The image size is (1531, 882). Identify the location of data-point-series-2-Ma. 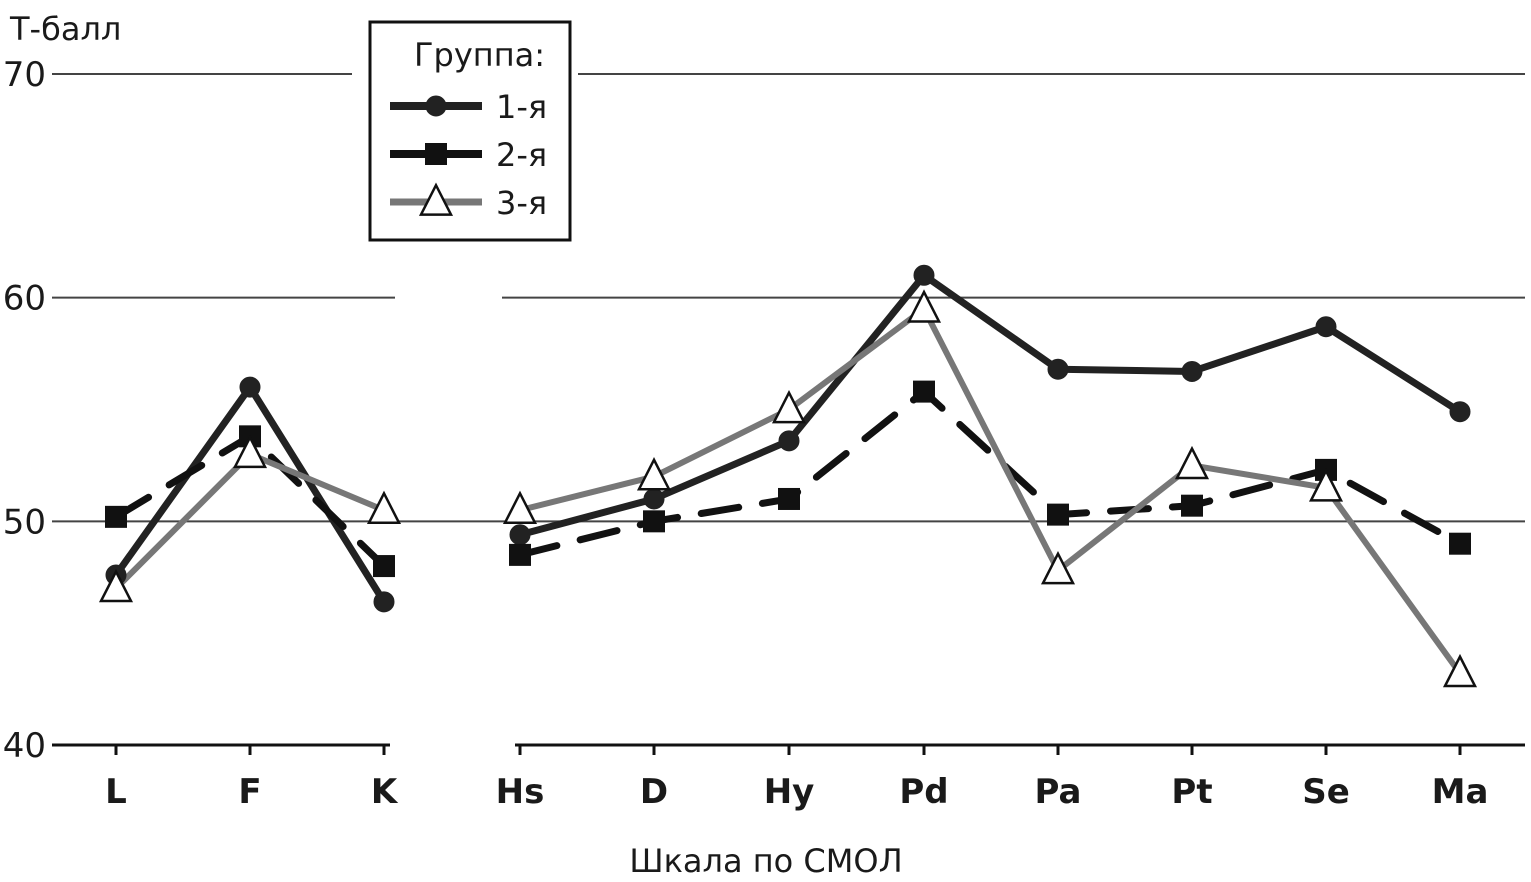
(1460, 543).